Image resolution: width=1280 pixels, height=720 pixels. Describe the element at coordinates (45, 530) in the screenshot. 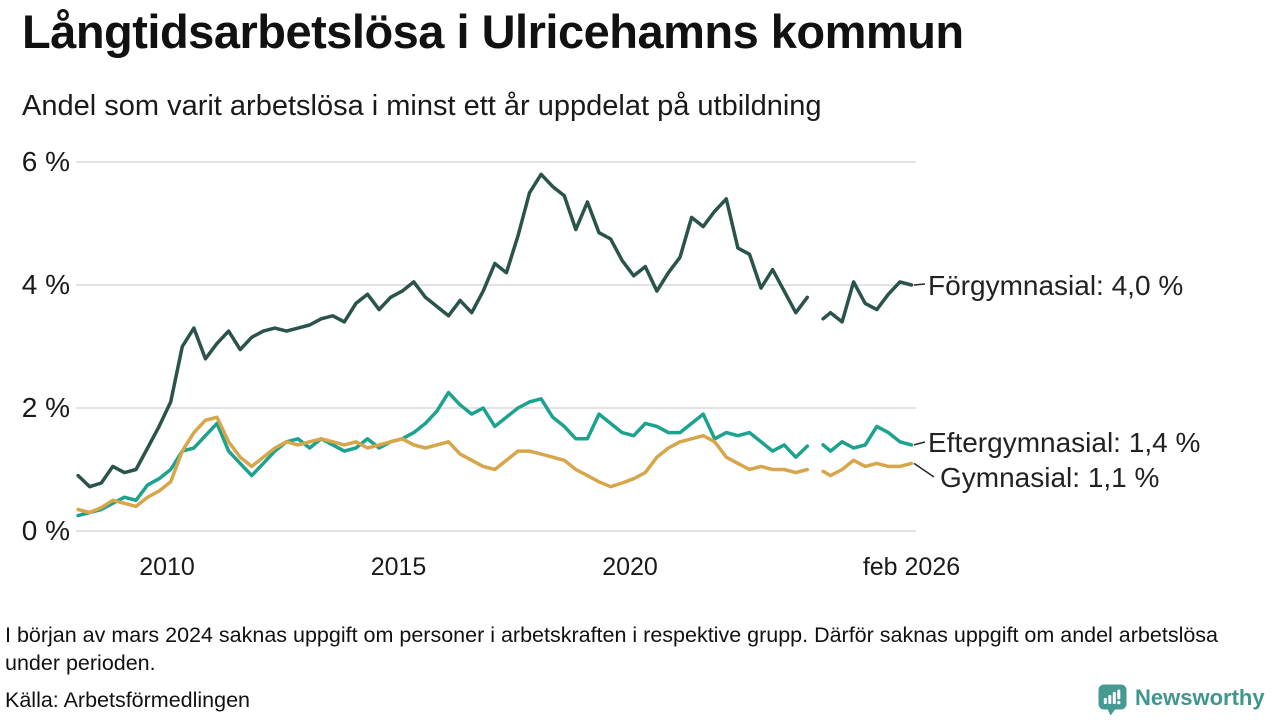

I see `y-tick-label: 0 %` at that location.